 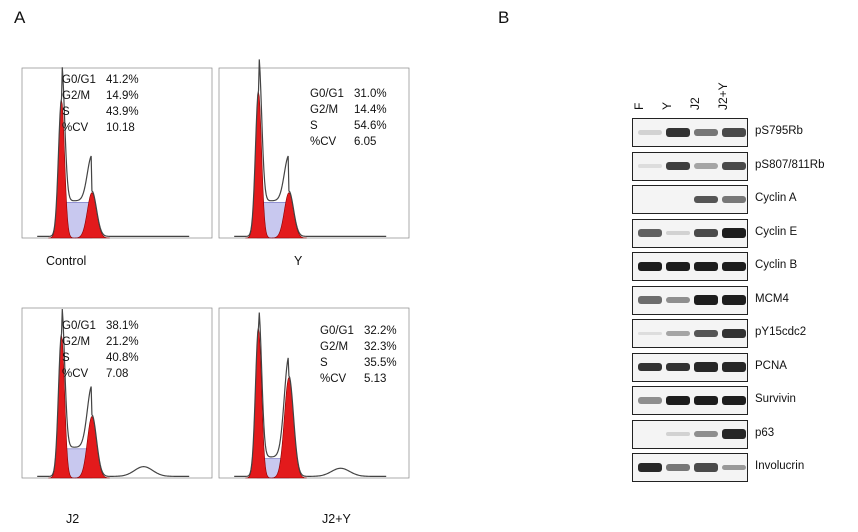 What do you see at coordinates (314, 126) in the screenshot?
I see `stat-key: S` at bounding box center [314, 126].